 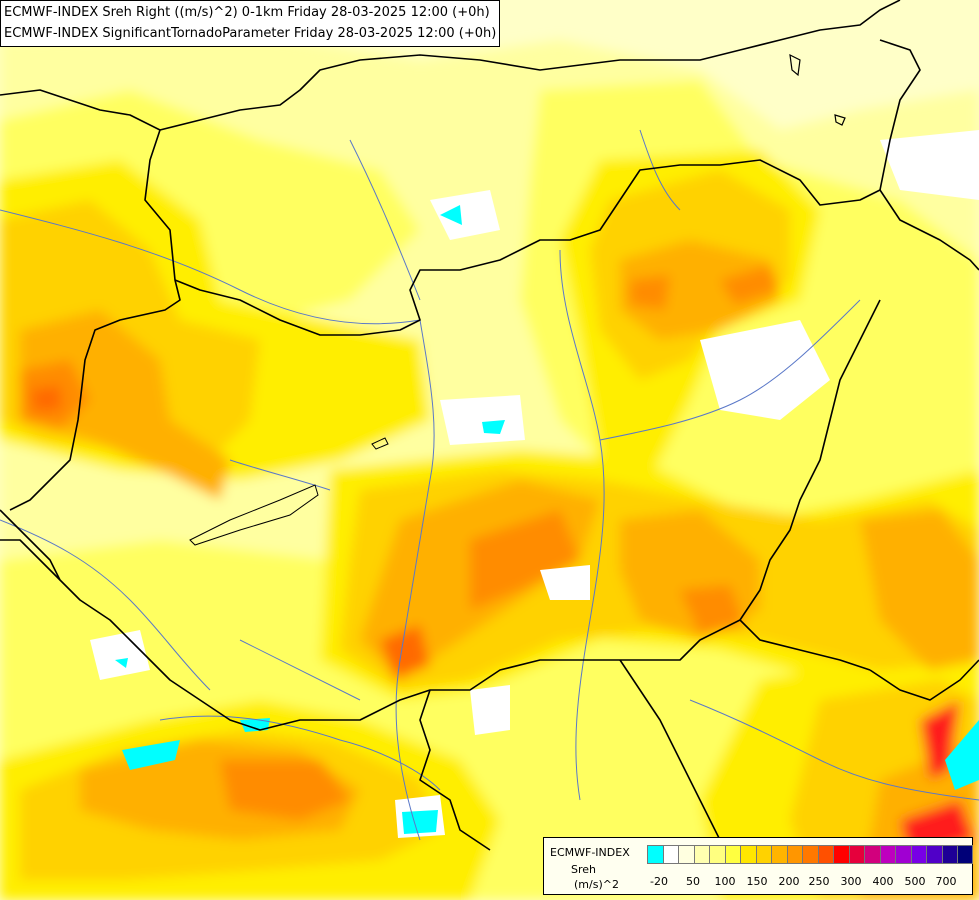 I want to click on legend-tick-label: 300, so click(x=851, y=881).